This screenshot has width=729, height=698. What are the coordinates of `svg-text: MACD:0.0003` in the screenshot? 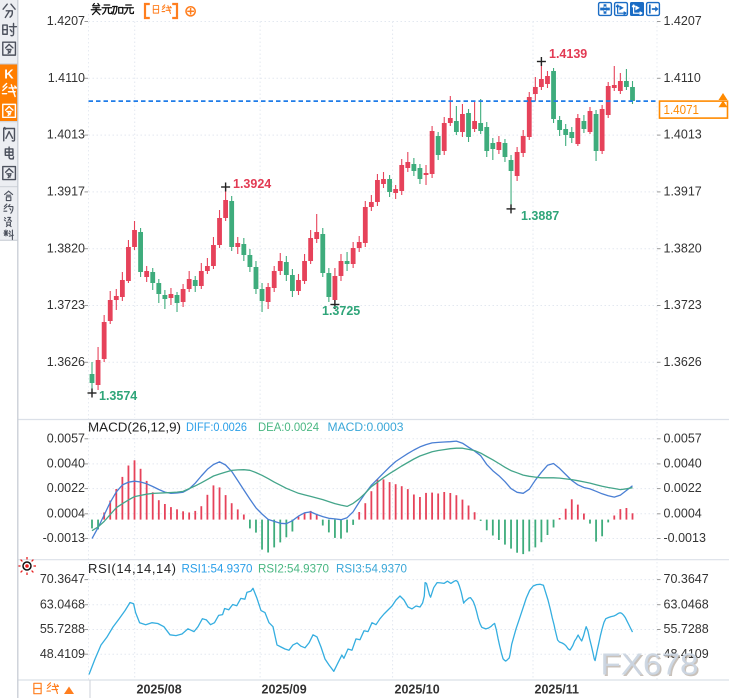 It's located at (366, 428).